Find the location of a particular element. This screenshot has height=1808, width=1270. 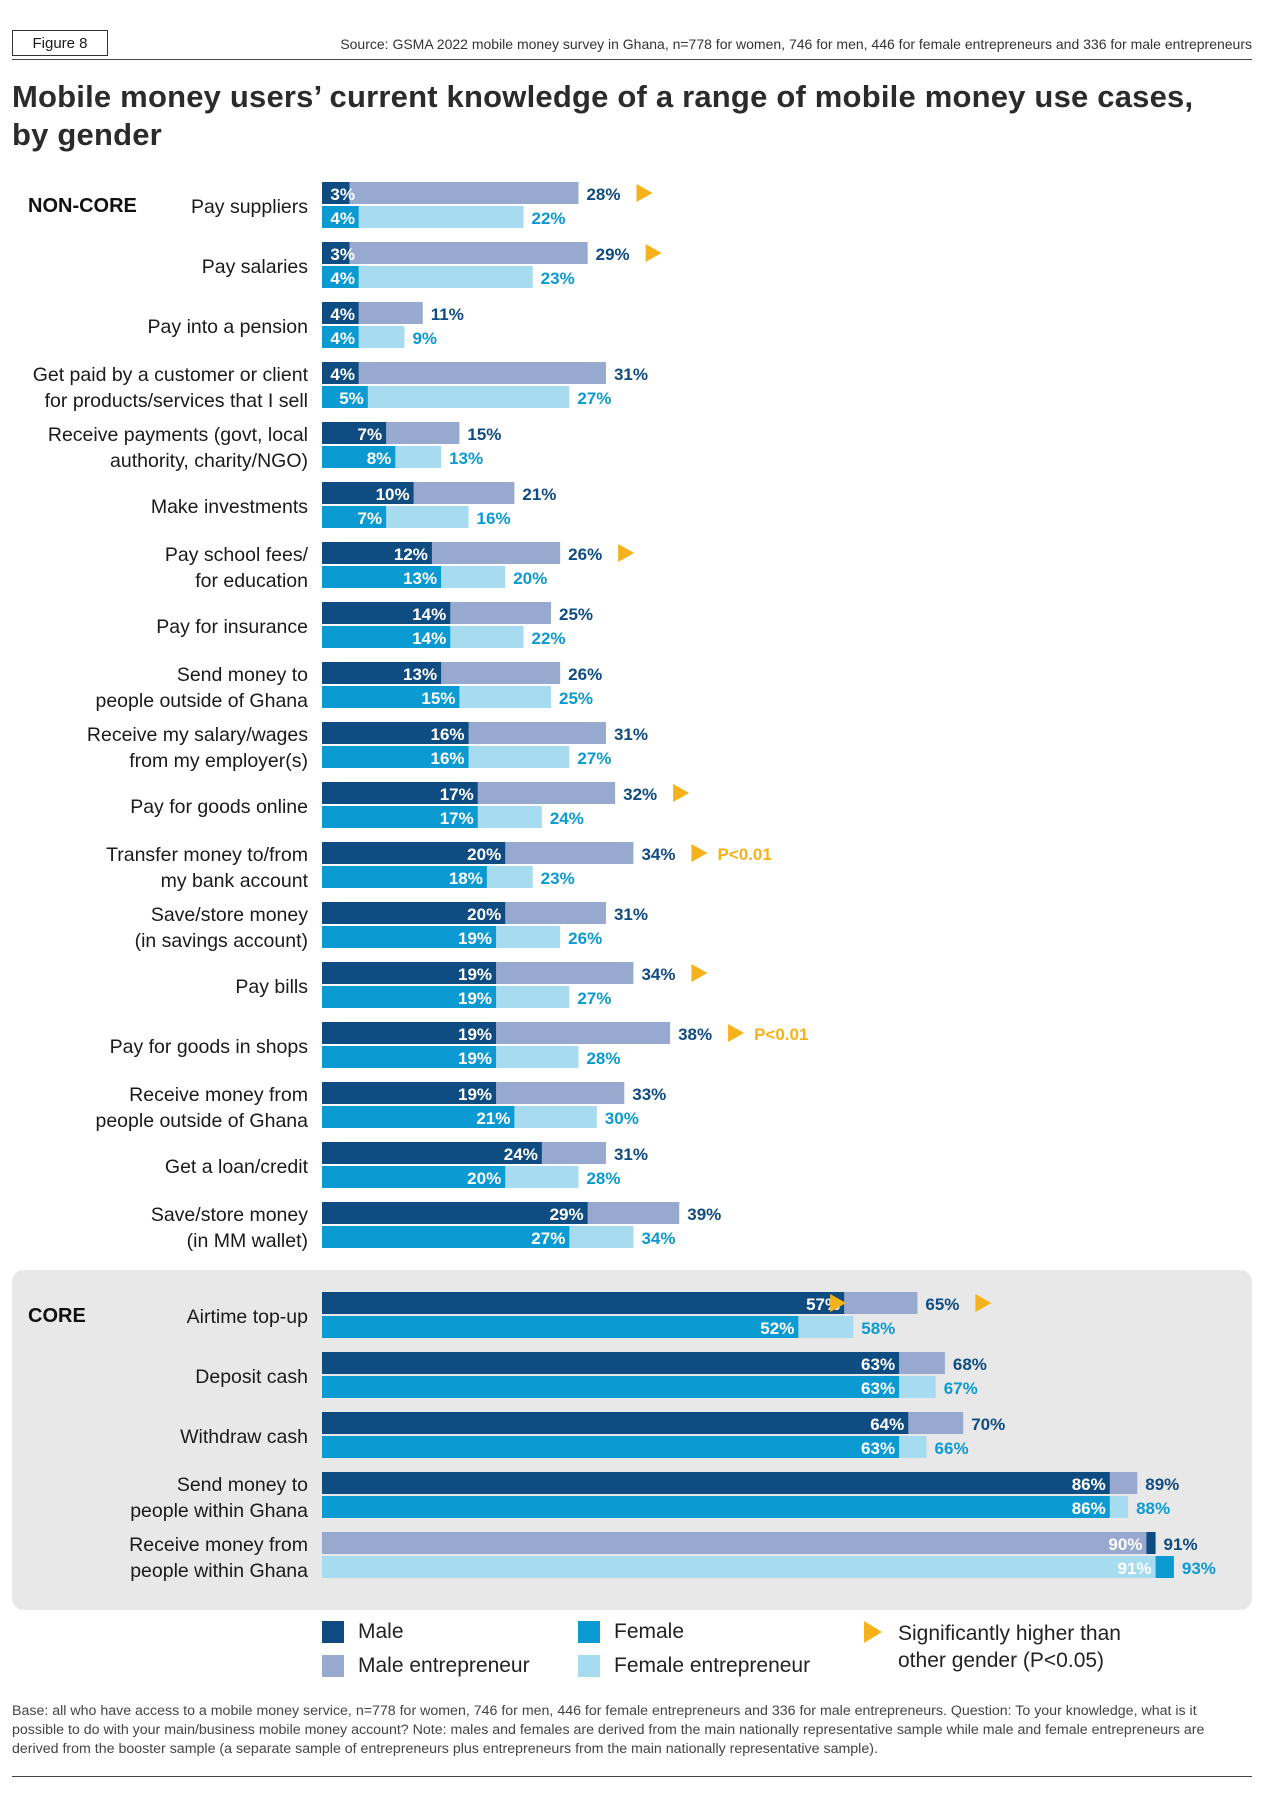

category-label: Receive money from is located at coordinates (218, 1545).